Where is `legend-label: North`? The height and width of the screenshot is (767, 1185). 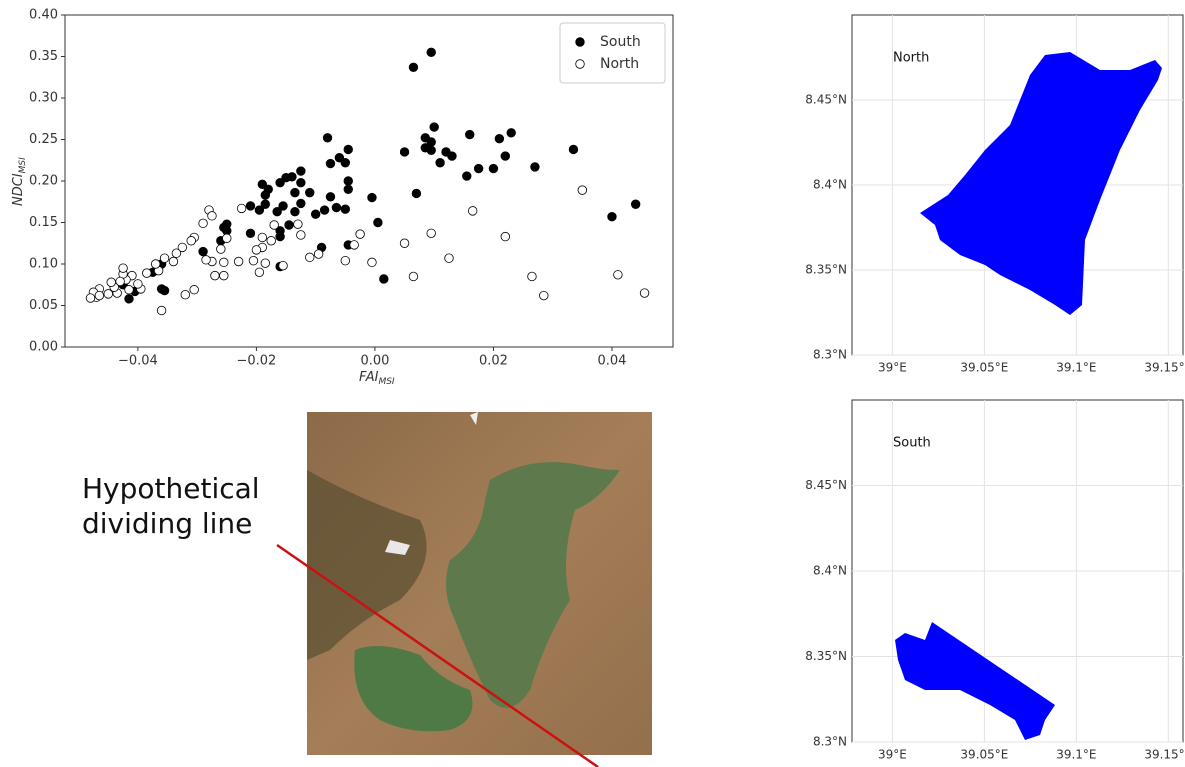 legend-label: North is located at coordinates (619, 64).